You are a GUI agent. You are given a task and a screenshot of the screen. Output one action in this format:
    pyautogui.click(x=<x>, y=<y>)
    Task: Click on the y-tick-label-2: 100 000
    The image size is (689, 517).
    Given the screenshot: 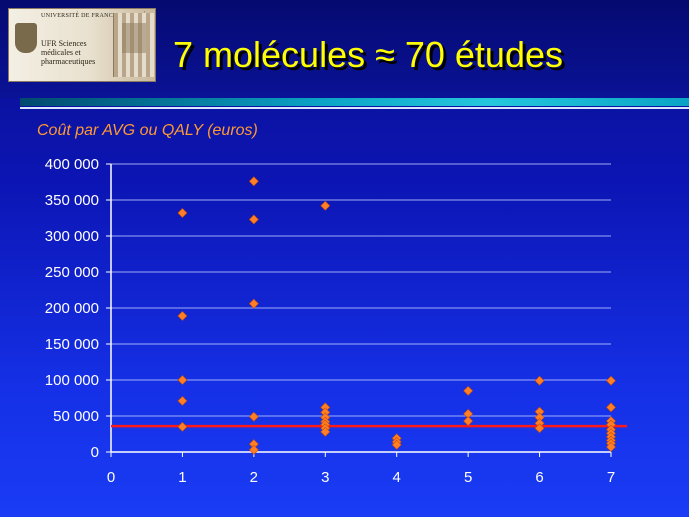 What is the action you would take?
    pyautogui.click(x=72, y=380)
    